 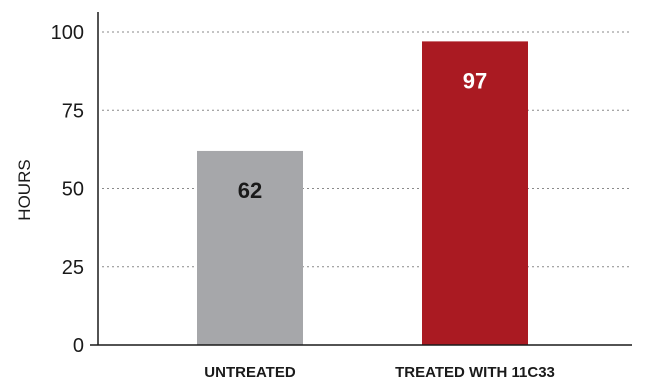 What do you see at coordinates (250, 190) in the screenshot?
I see `data-label-1: 62` at bounding box center [250, 190].